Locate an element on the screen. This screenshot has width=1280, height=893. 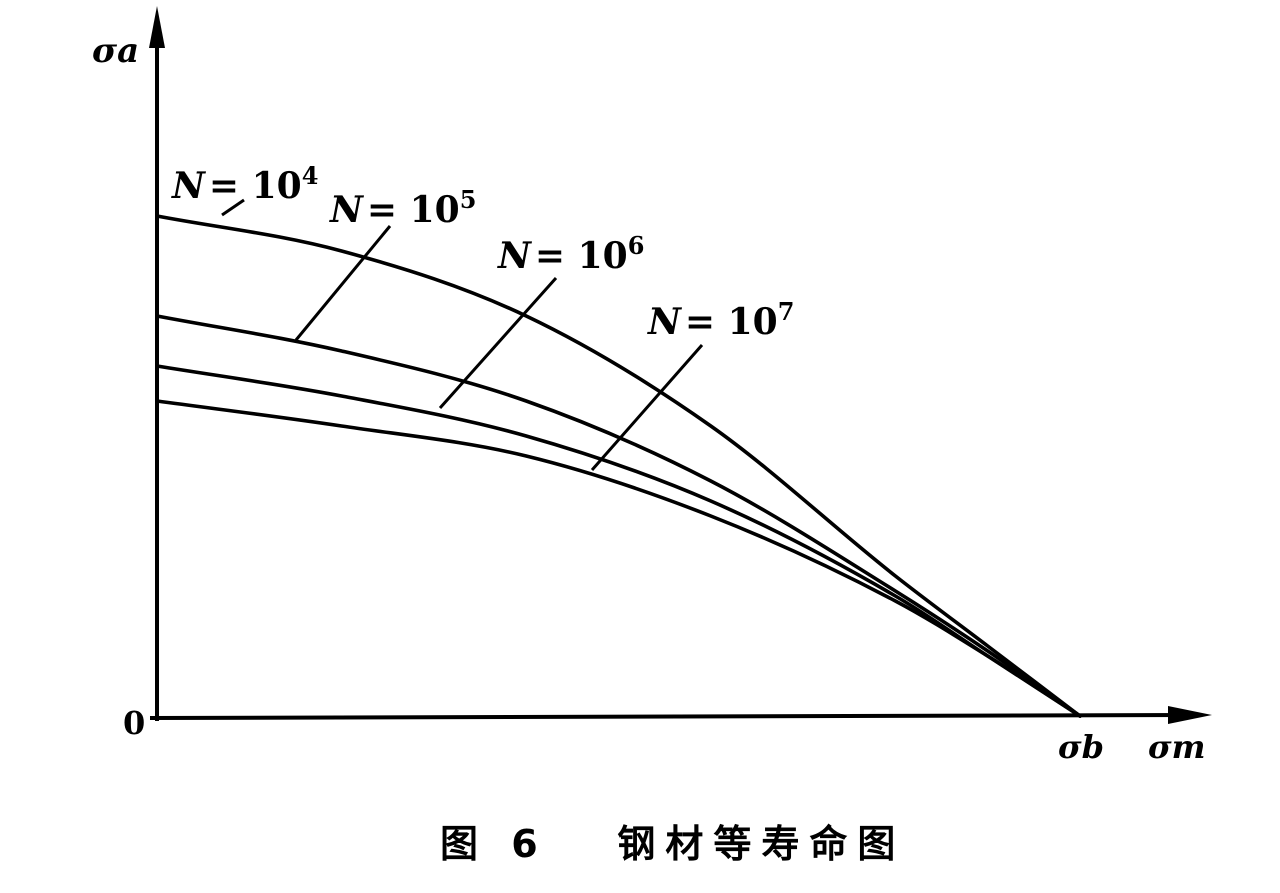
figure-caption: 图 6 钢材等寿命图 is located at coordinates (672, 844).